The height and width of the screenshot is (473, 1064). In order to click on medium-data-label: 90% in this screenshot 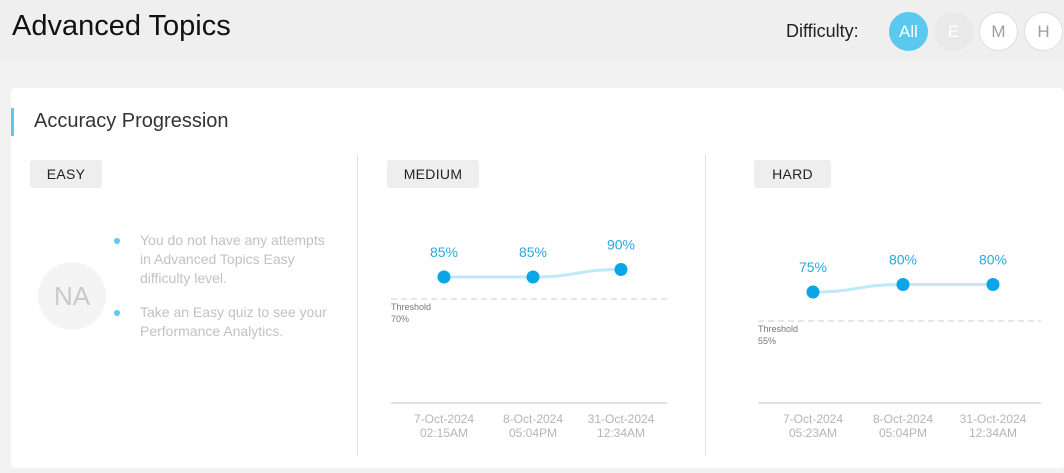, I will do `click(621, 245)`.